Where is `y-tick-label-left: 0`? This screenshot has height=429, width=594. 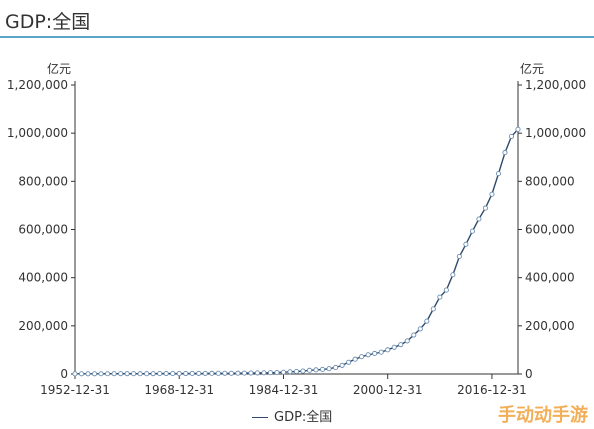
y-tick-label-left: 0 is located at coordinates (64, 374).